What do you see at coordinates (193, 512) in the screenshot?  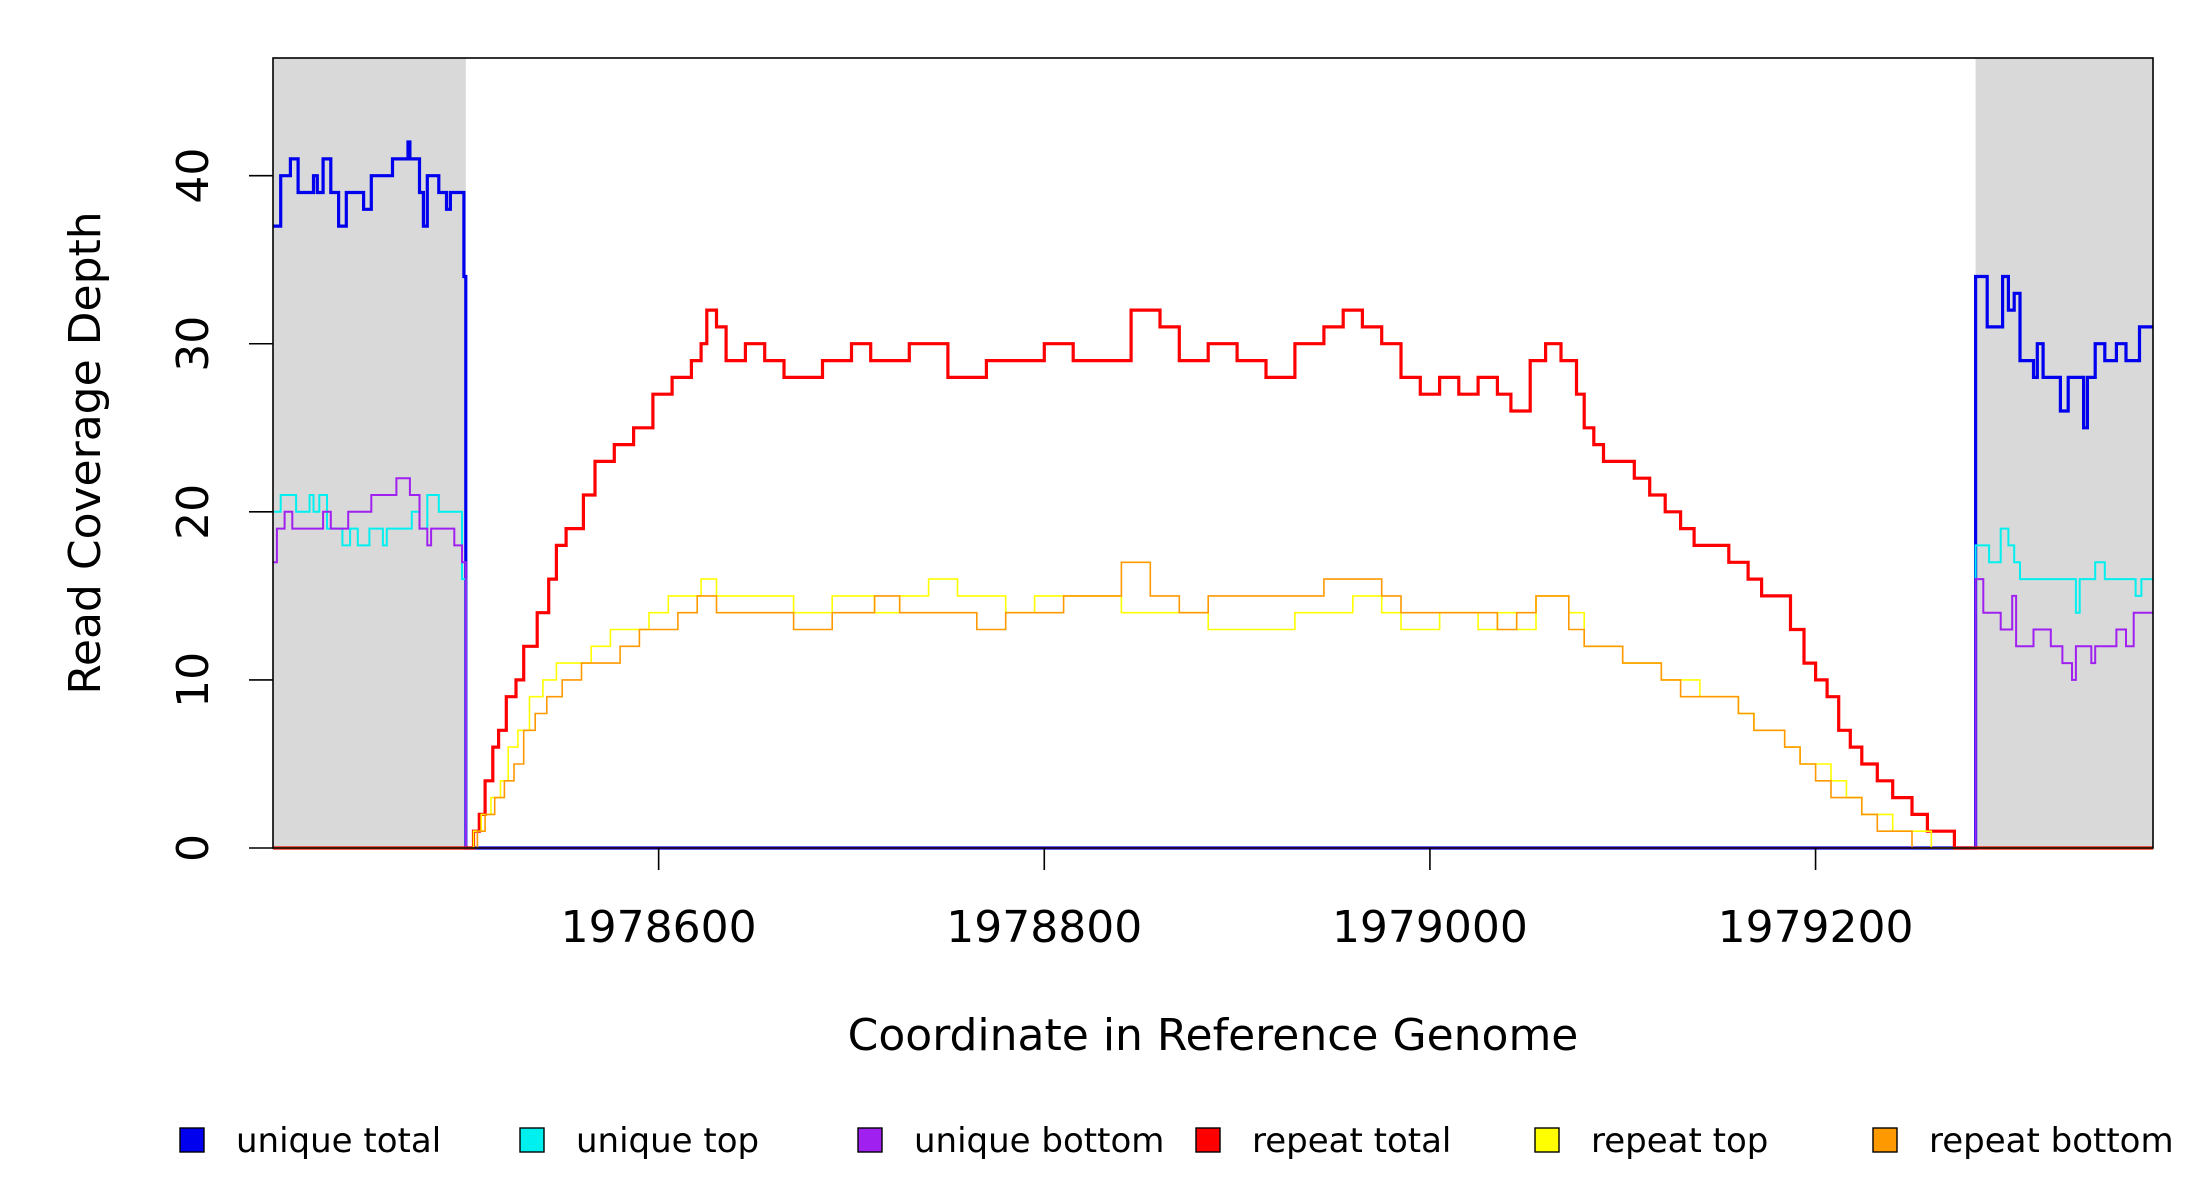 I see `y-tick-label: 20` at bounding box center [193, 512].